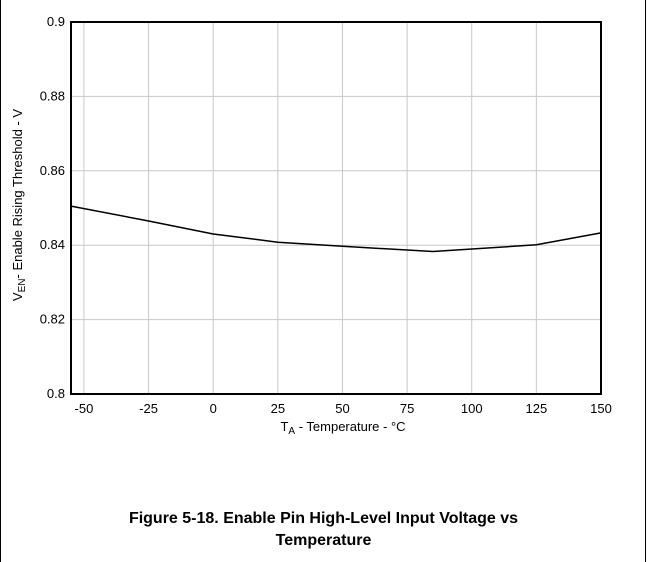 The image size is (647, 562). What do you see at coordinates (52, 319) in the screenshot?
I see `y-tick-label: 0.82` at bounding box center [52, 319].